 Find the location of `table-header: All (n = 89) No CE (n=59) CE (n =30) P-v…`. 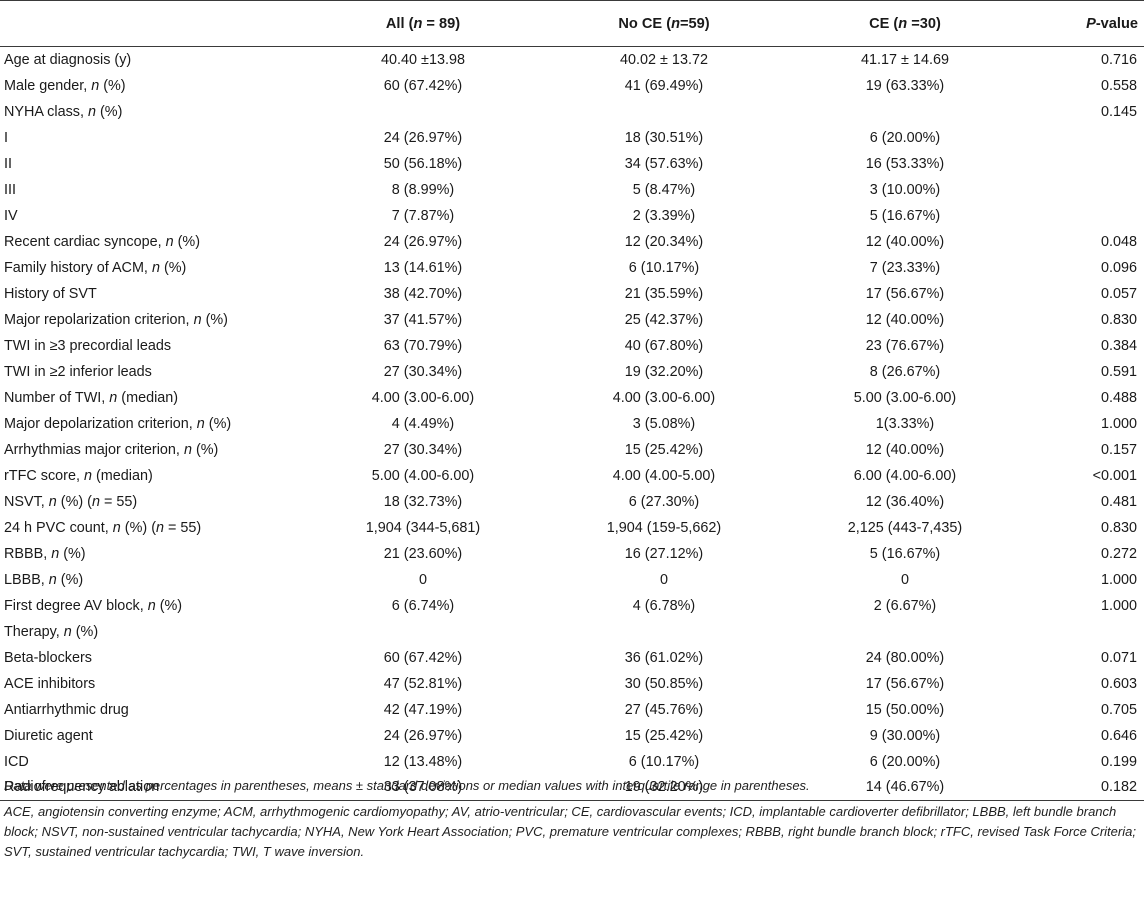

table-header: All (n = 89) No CE (n=59) CE (n =30) P-v… is located at coordinates (572, 23).